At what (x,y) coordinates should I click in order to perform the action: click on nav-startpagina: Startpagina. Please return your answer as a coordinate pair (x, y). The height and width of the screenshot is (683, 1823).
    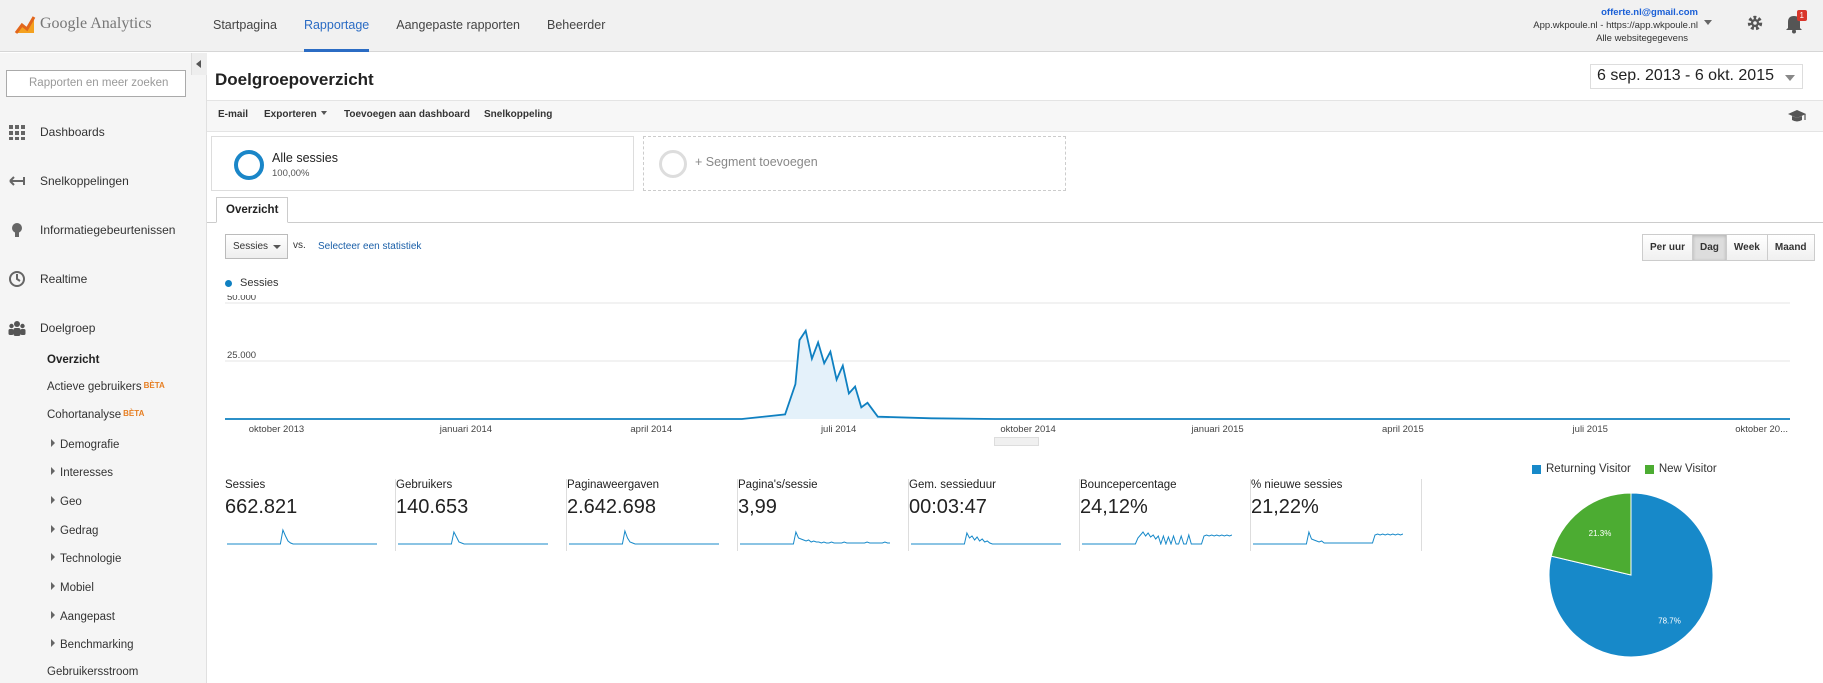
    Looking at the image, I should click on (245, 25).